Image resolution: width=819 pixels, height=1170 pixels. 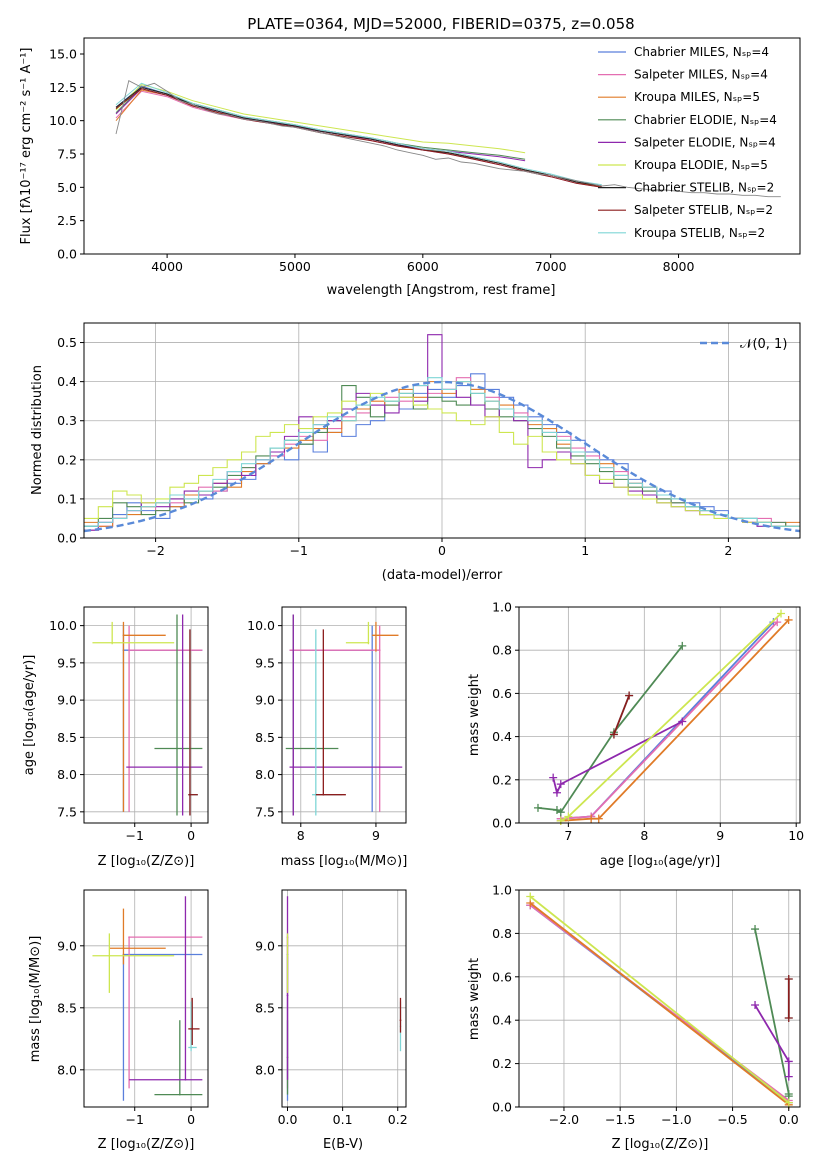 I want to click on legend-entry: Chabrier ELODIE, Nₛₚ=4, so click(x=705, y=120).